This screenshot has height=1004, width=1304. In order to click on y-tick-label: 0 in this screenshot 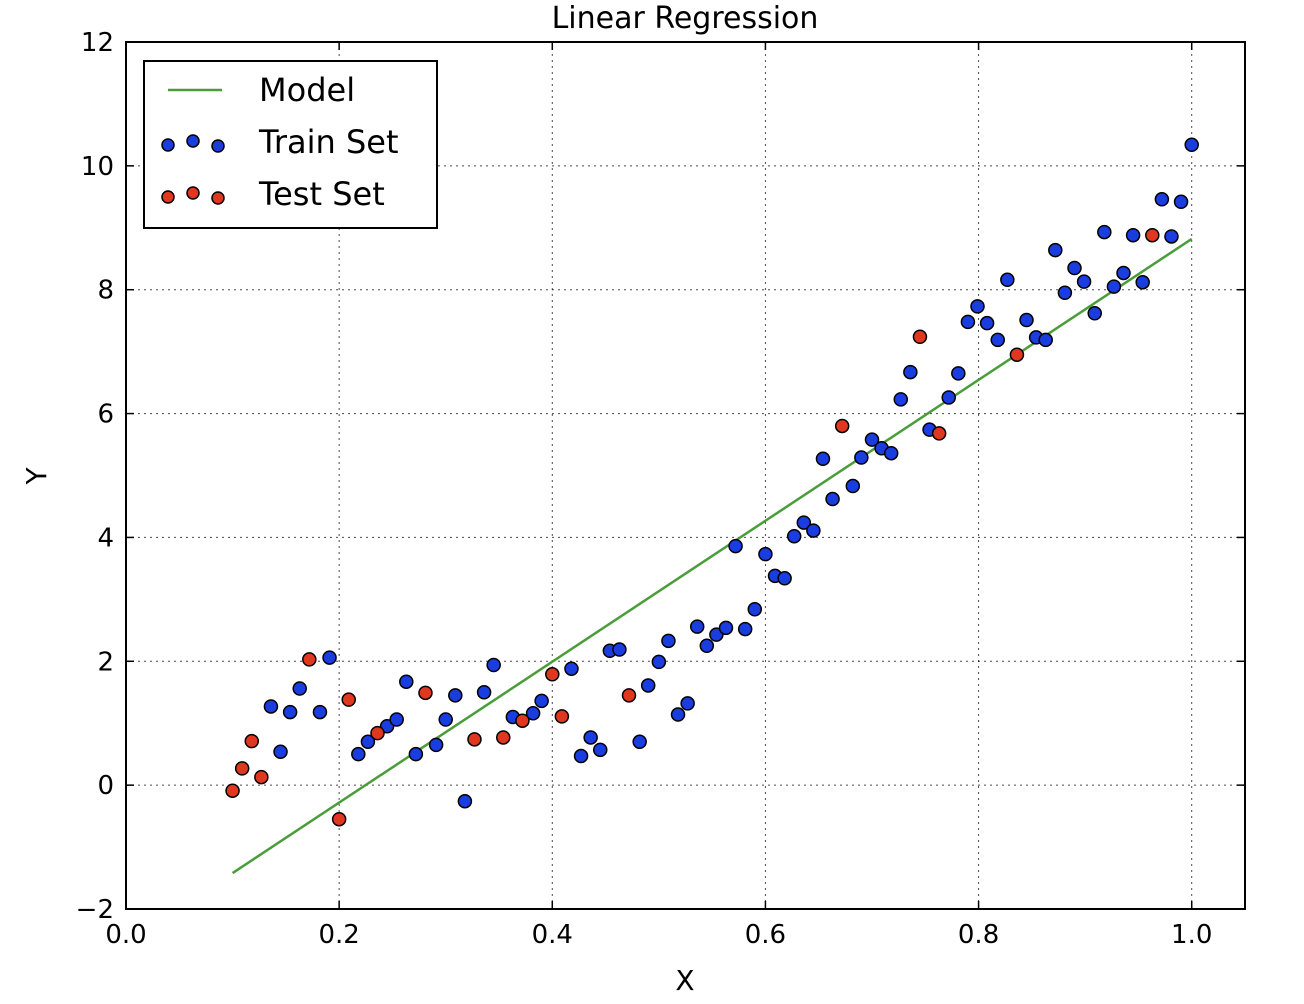, I will do `click(105, 786)`.